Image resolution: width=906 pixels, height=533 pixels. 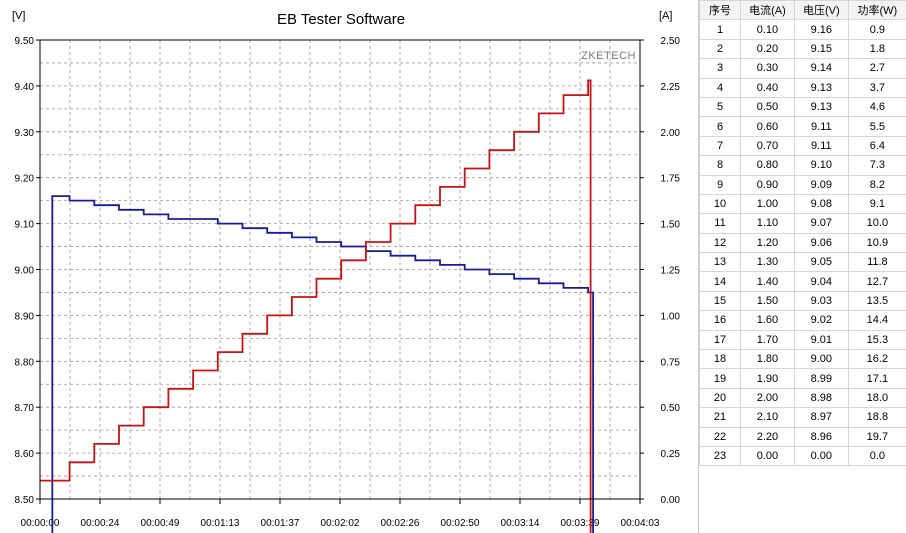 I want to click on x-tick-label: 00:00:49, so click(x=160, y=523).